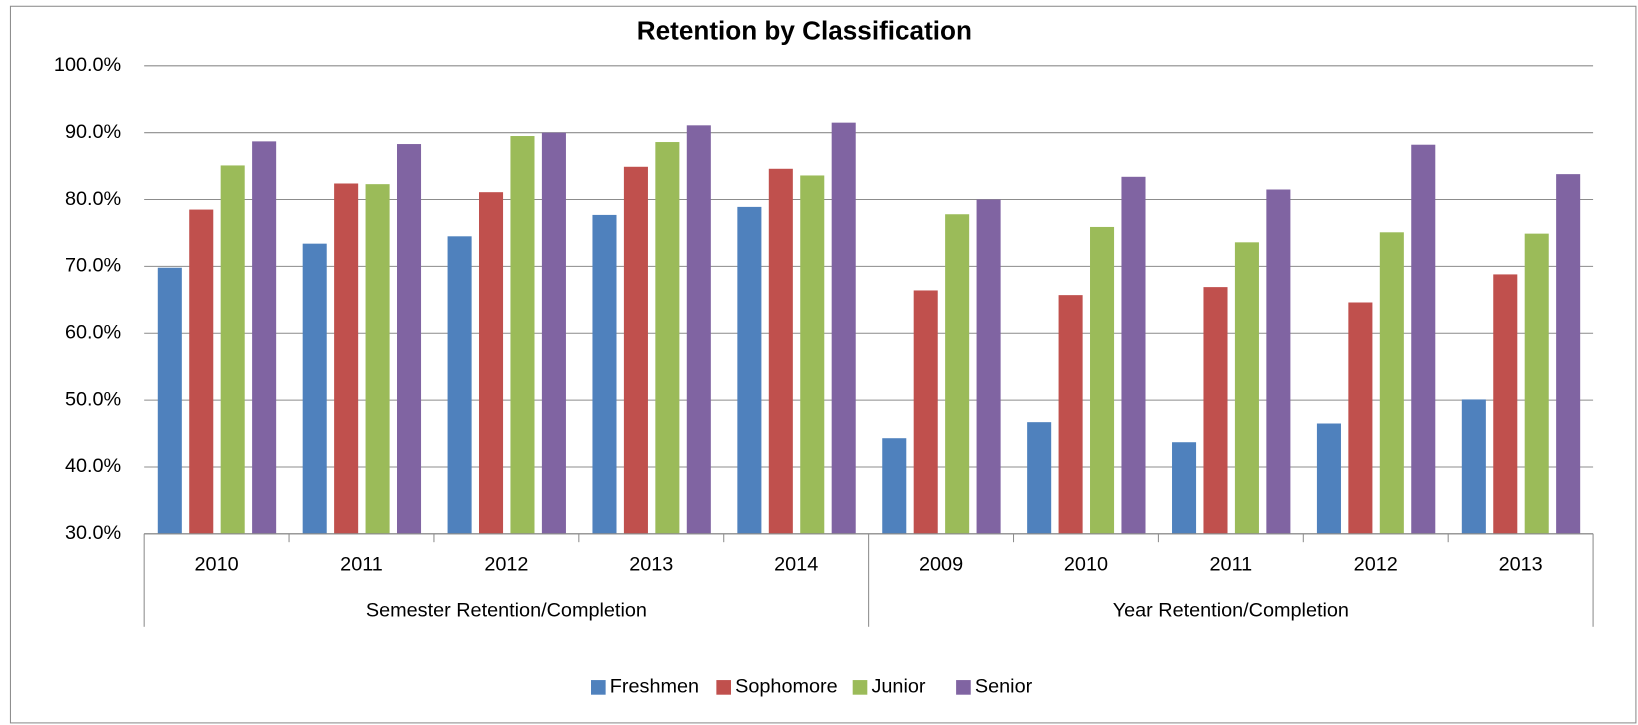  I want to click on y-tick-label: 50.0%, so click(93, 399).